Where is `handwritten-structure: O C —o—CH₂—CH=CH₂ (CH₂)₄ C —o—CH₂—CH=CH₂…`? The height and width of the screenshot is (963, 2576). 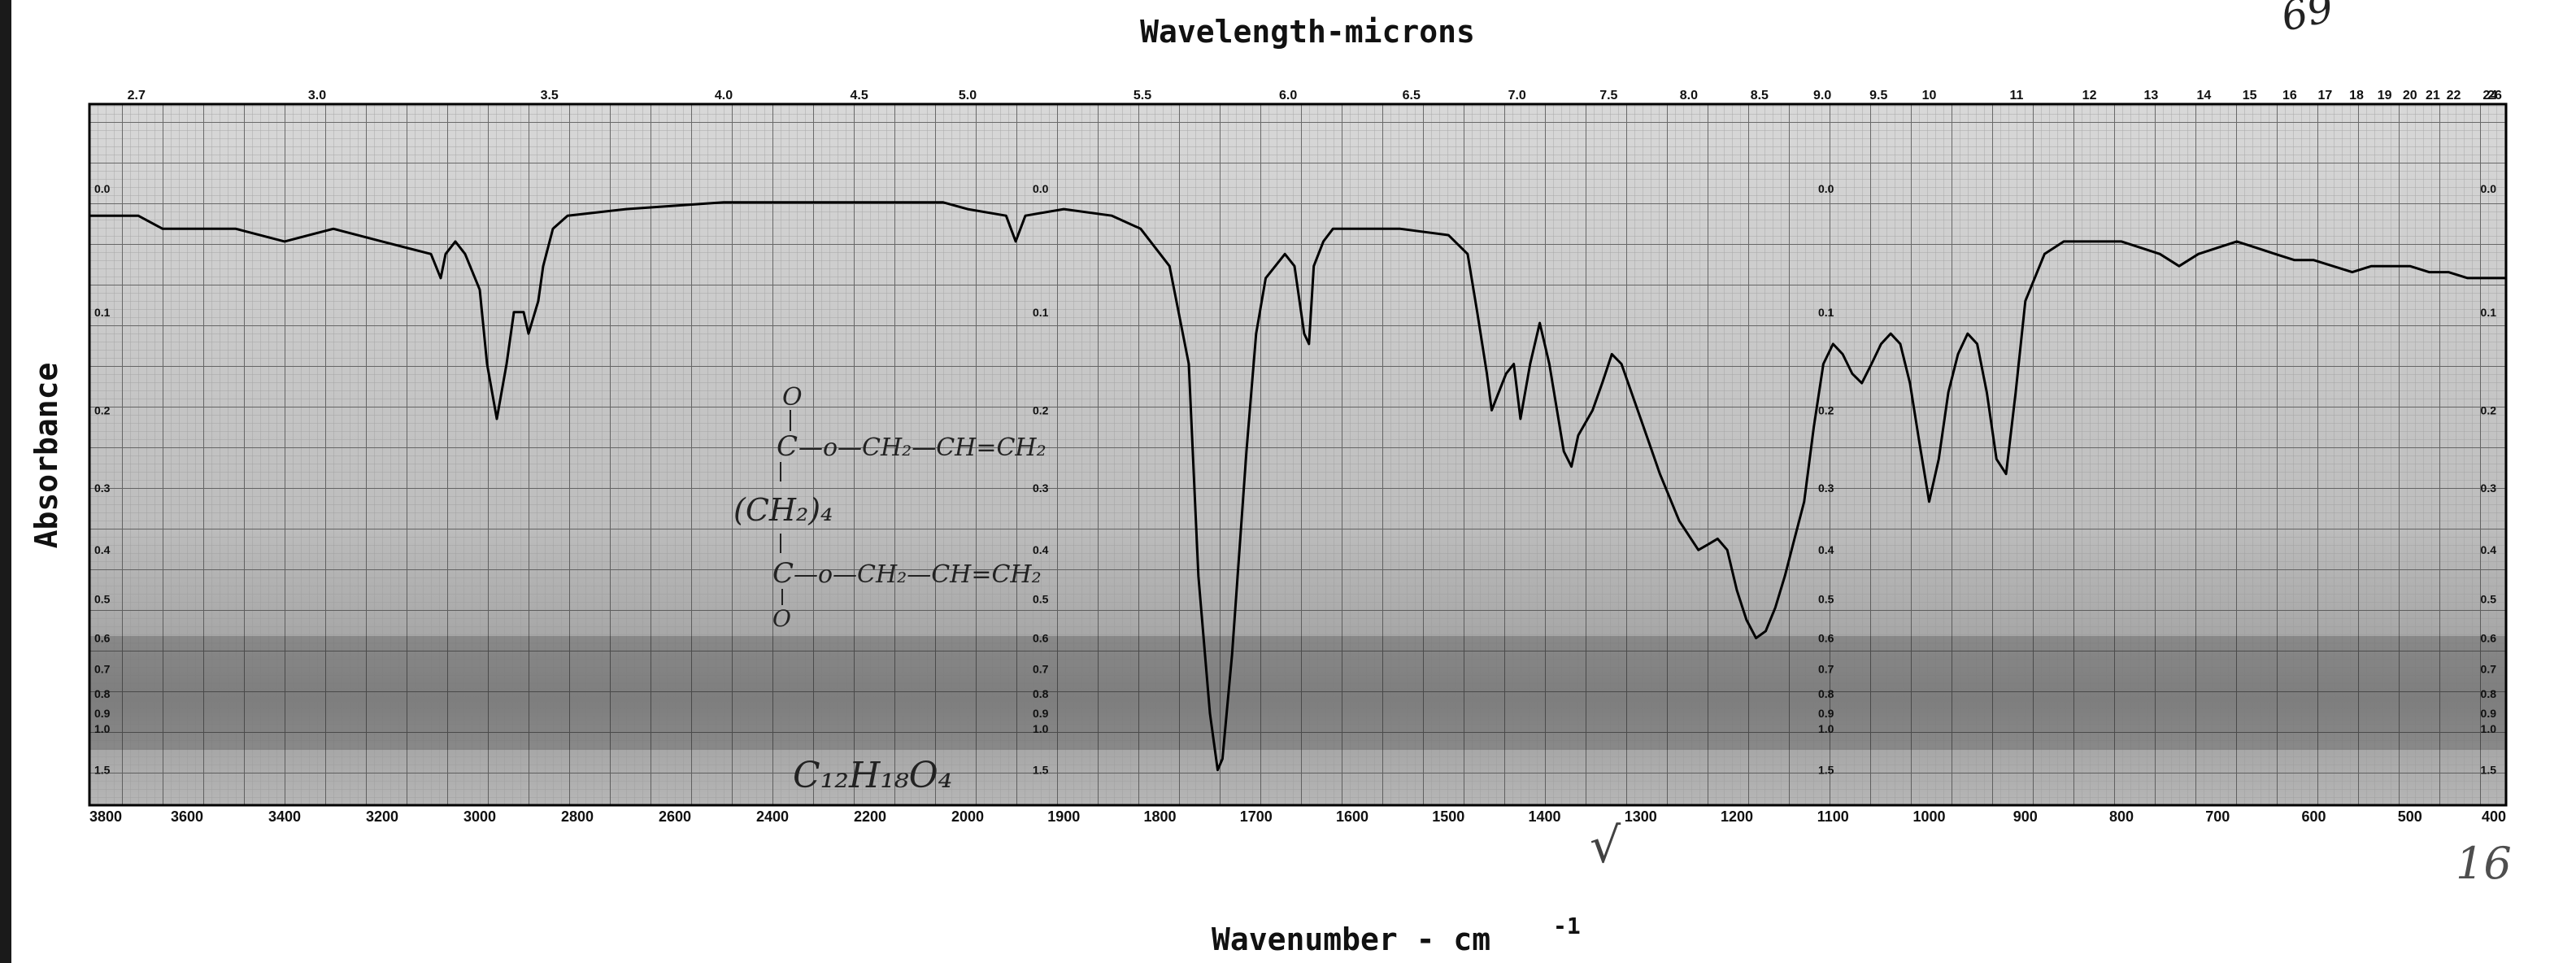 handwritten-structure: O C —o—CH₂—CH=CH₂ (CH₂)₄ C —o—CH₂—CH=CH₂… is located at coordinates (890, 590).